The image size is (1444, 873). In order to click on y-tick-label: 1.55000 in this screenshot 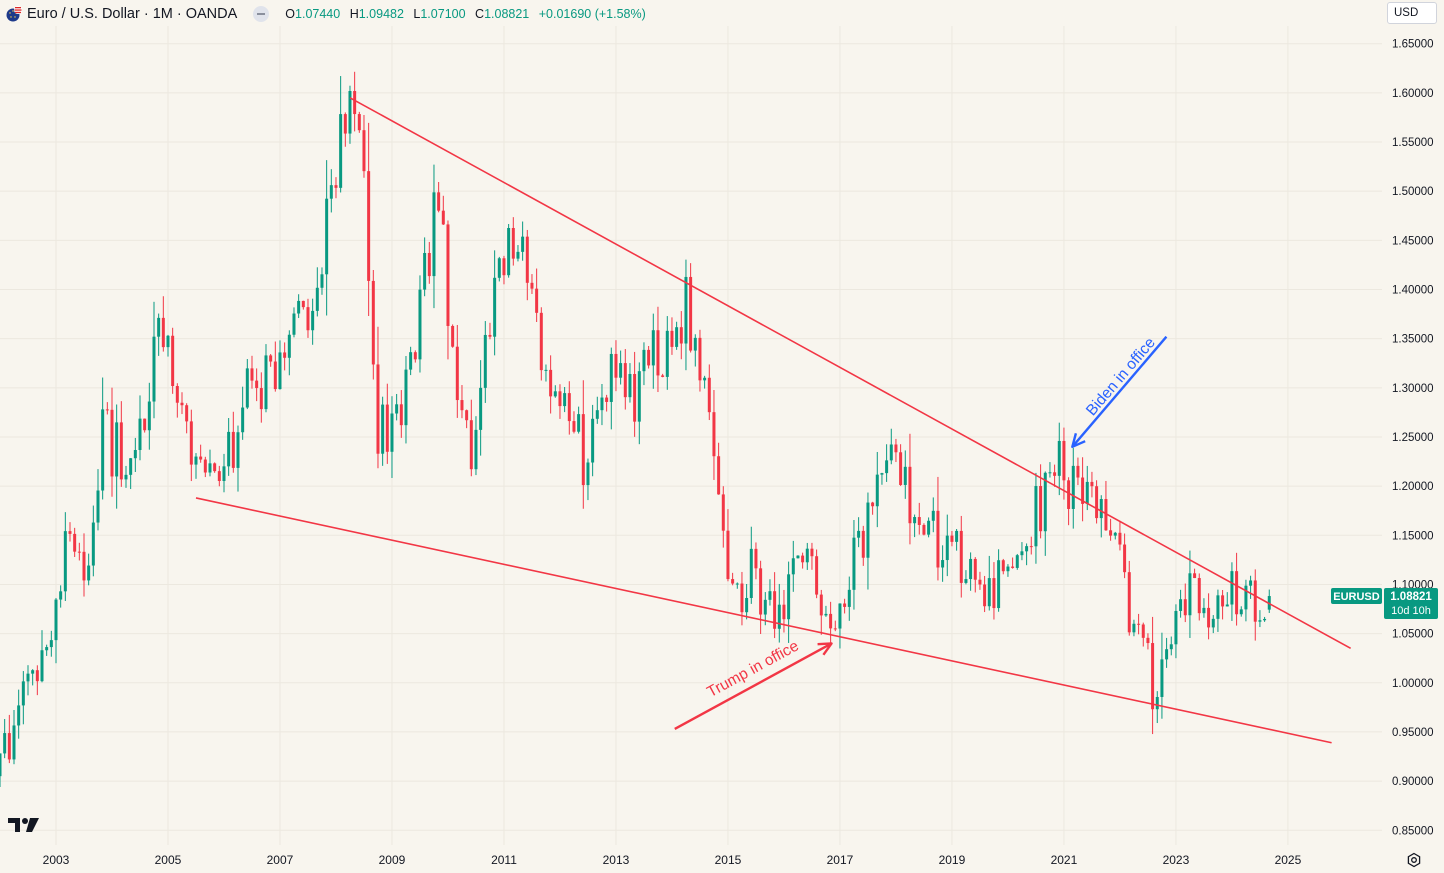, I will do `click(1413, 143)`.